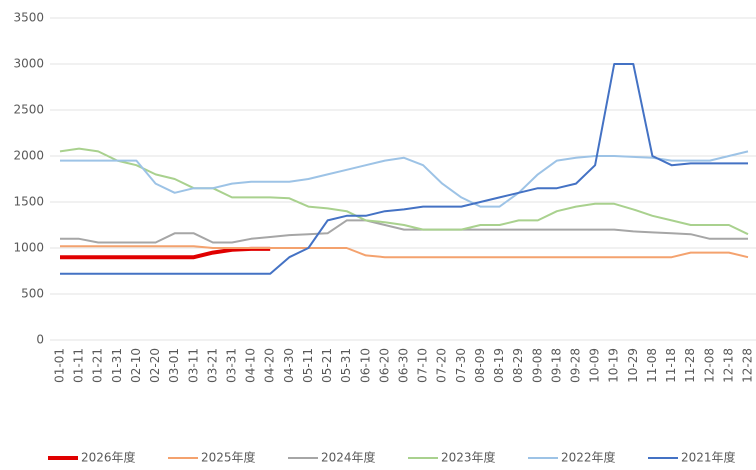 The image size is (756, 470). What do you see at coordinates (442, 365) in the screenshot?
I see `x-tick-label: 07-20` at bounding box center [442, 365].